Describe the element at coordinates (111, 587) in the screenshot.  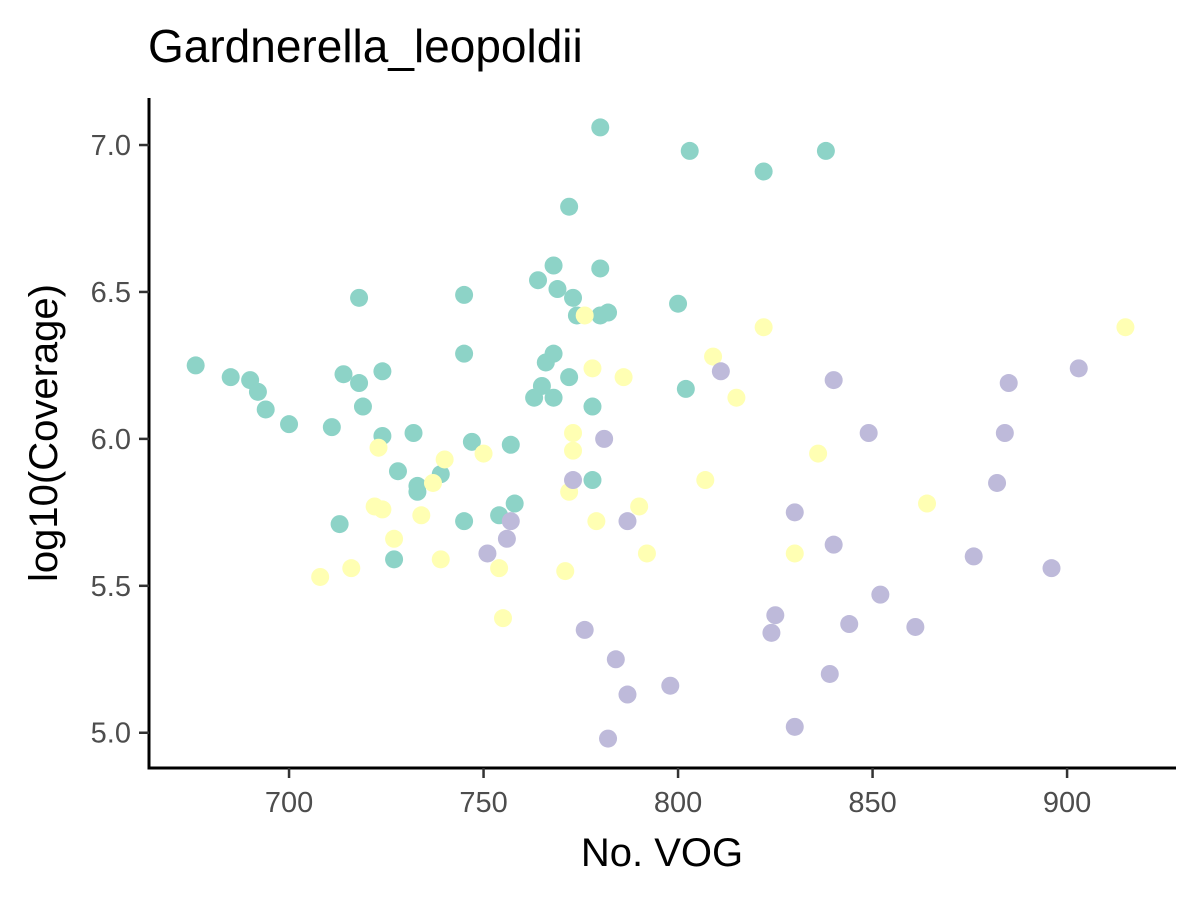
I see `y-tick-label: 5.5` at that location.